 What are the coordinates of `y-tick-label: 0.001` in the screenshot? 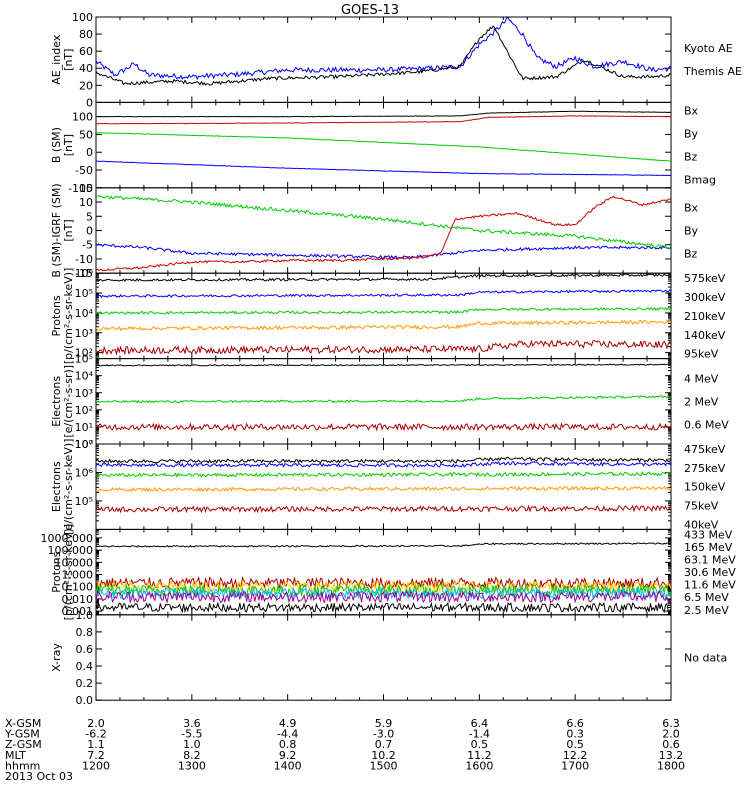 It's located at (78, 611).